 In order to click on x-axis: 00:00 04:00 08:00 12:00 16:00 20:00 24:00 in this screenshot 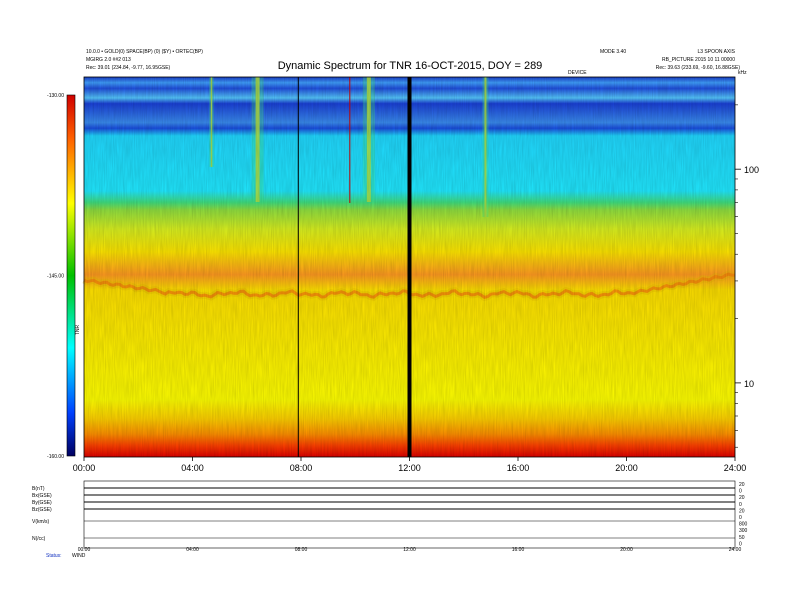, I will do `click(410, 465)`.